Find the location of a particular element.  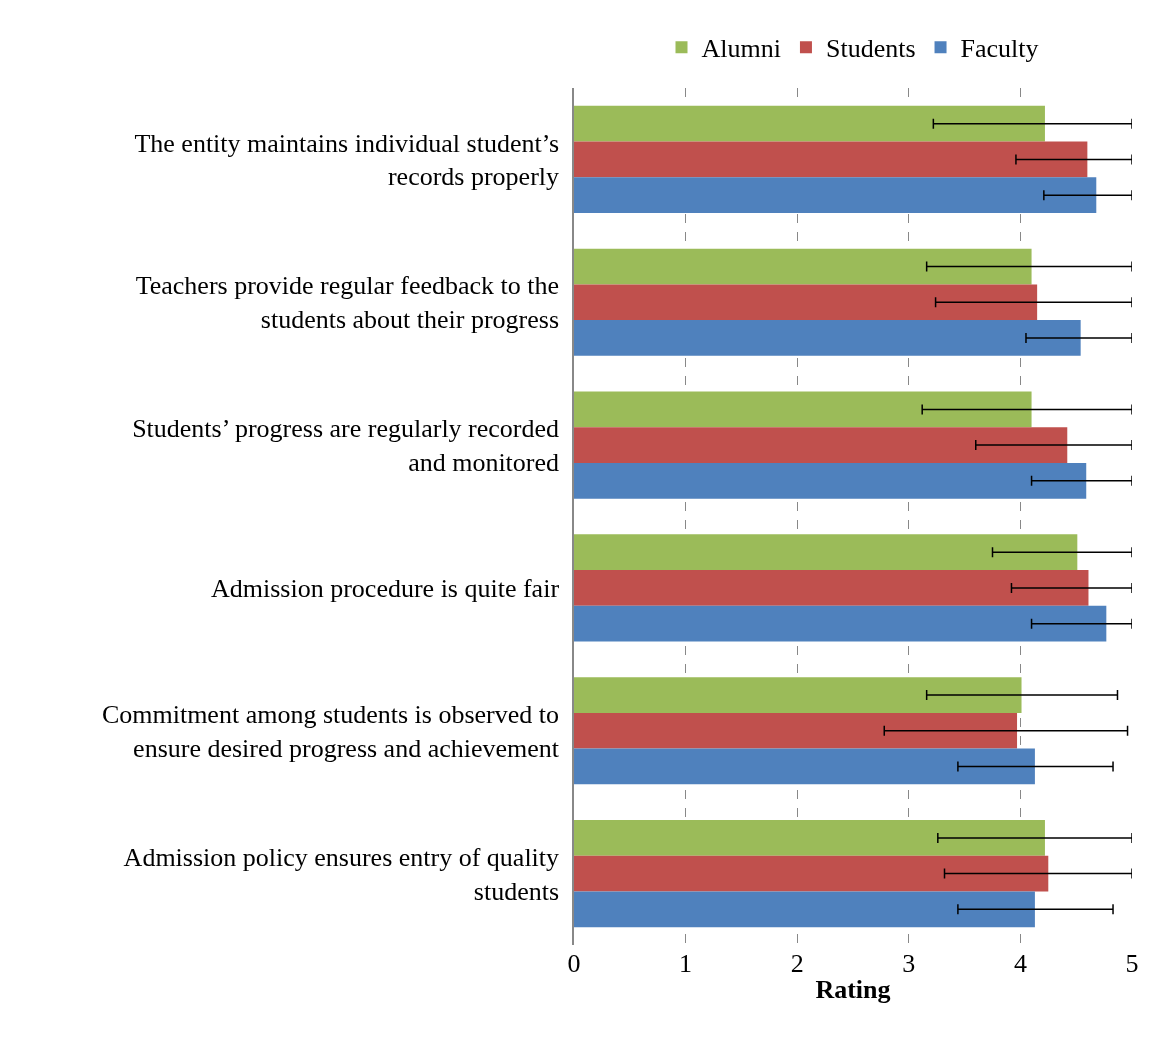

x-axis-title: Rating is located at coordinates (853, 989).